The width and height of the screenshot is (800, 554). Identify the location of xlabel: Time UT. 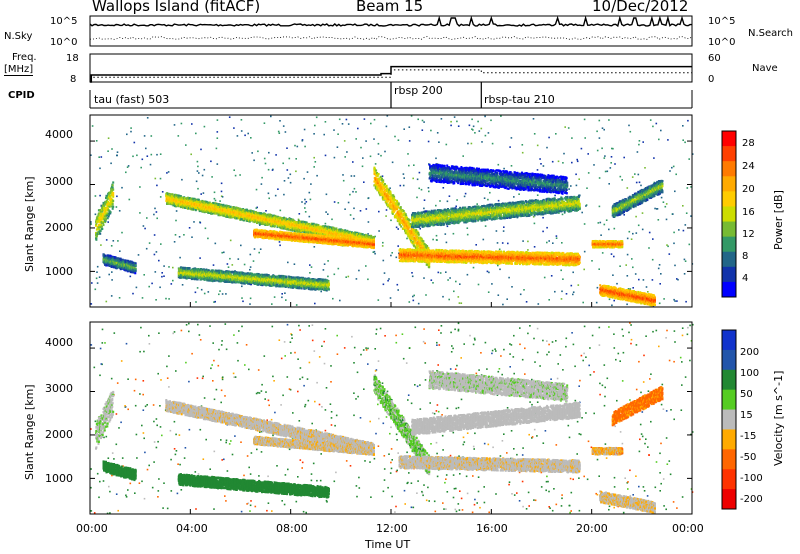
(387, 544).